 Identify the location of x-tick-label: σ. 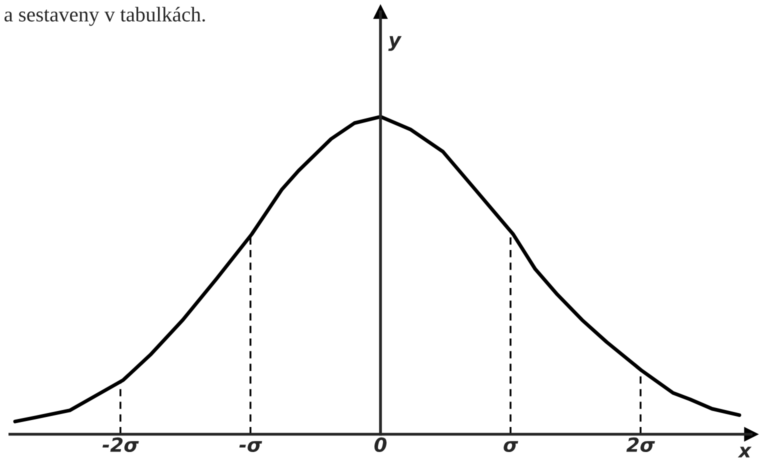
(511, 446).